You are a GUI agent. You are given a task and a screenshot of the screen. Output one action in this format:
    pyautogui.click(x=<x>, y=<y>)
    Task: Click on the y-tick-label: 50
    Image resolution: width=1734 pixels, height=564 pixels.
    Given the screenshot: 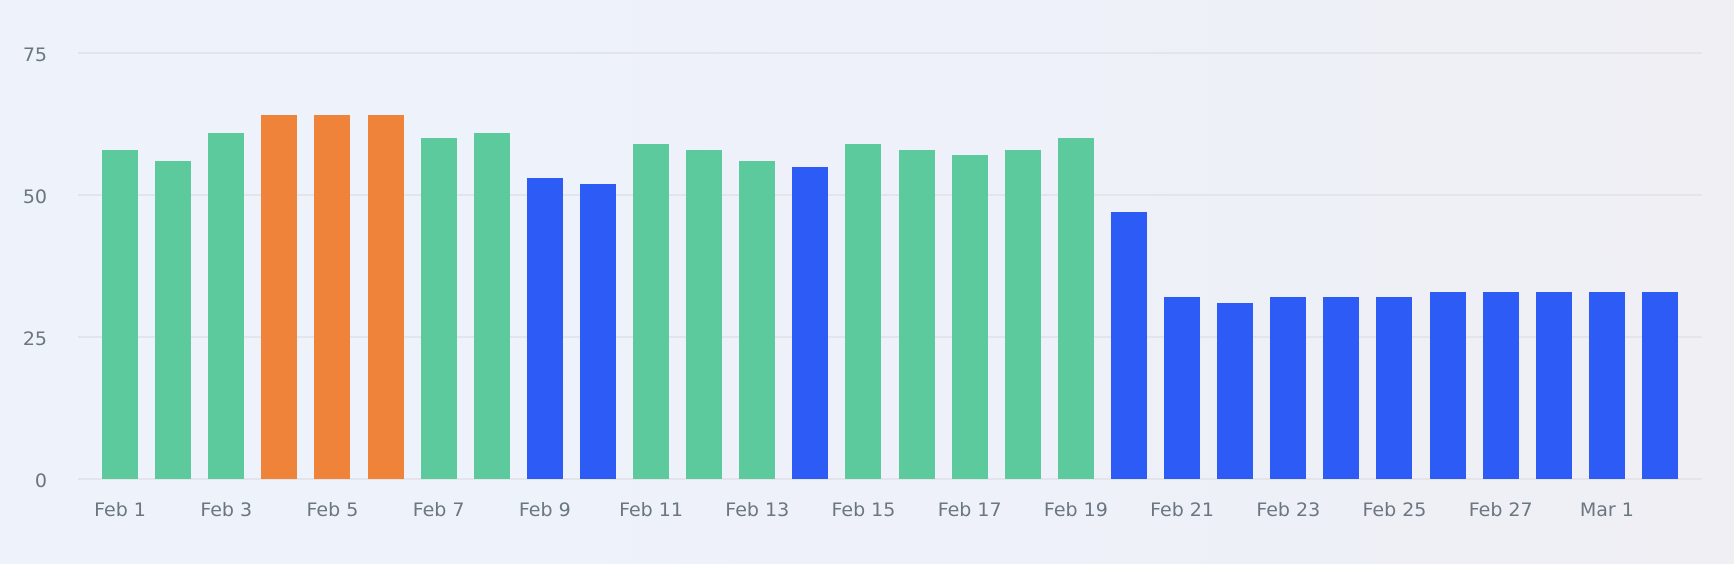 What is the action you would take?
    pyautogui.click(x=34, y=197)
    